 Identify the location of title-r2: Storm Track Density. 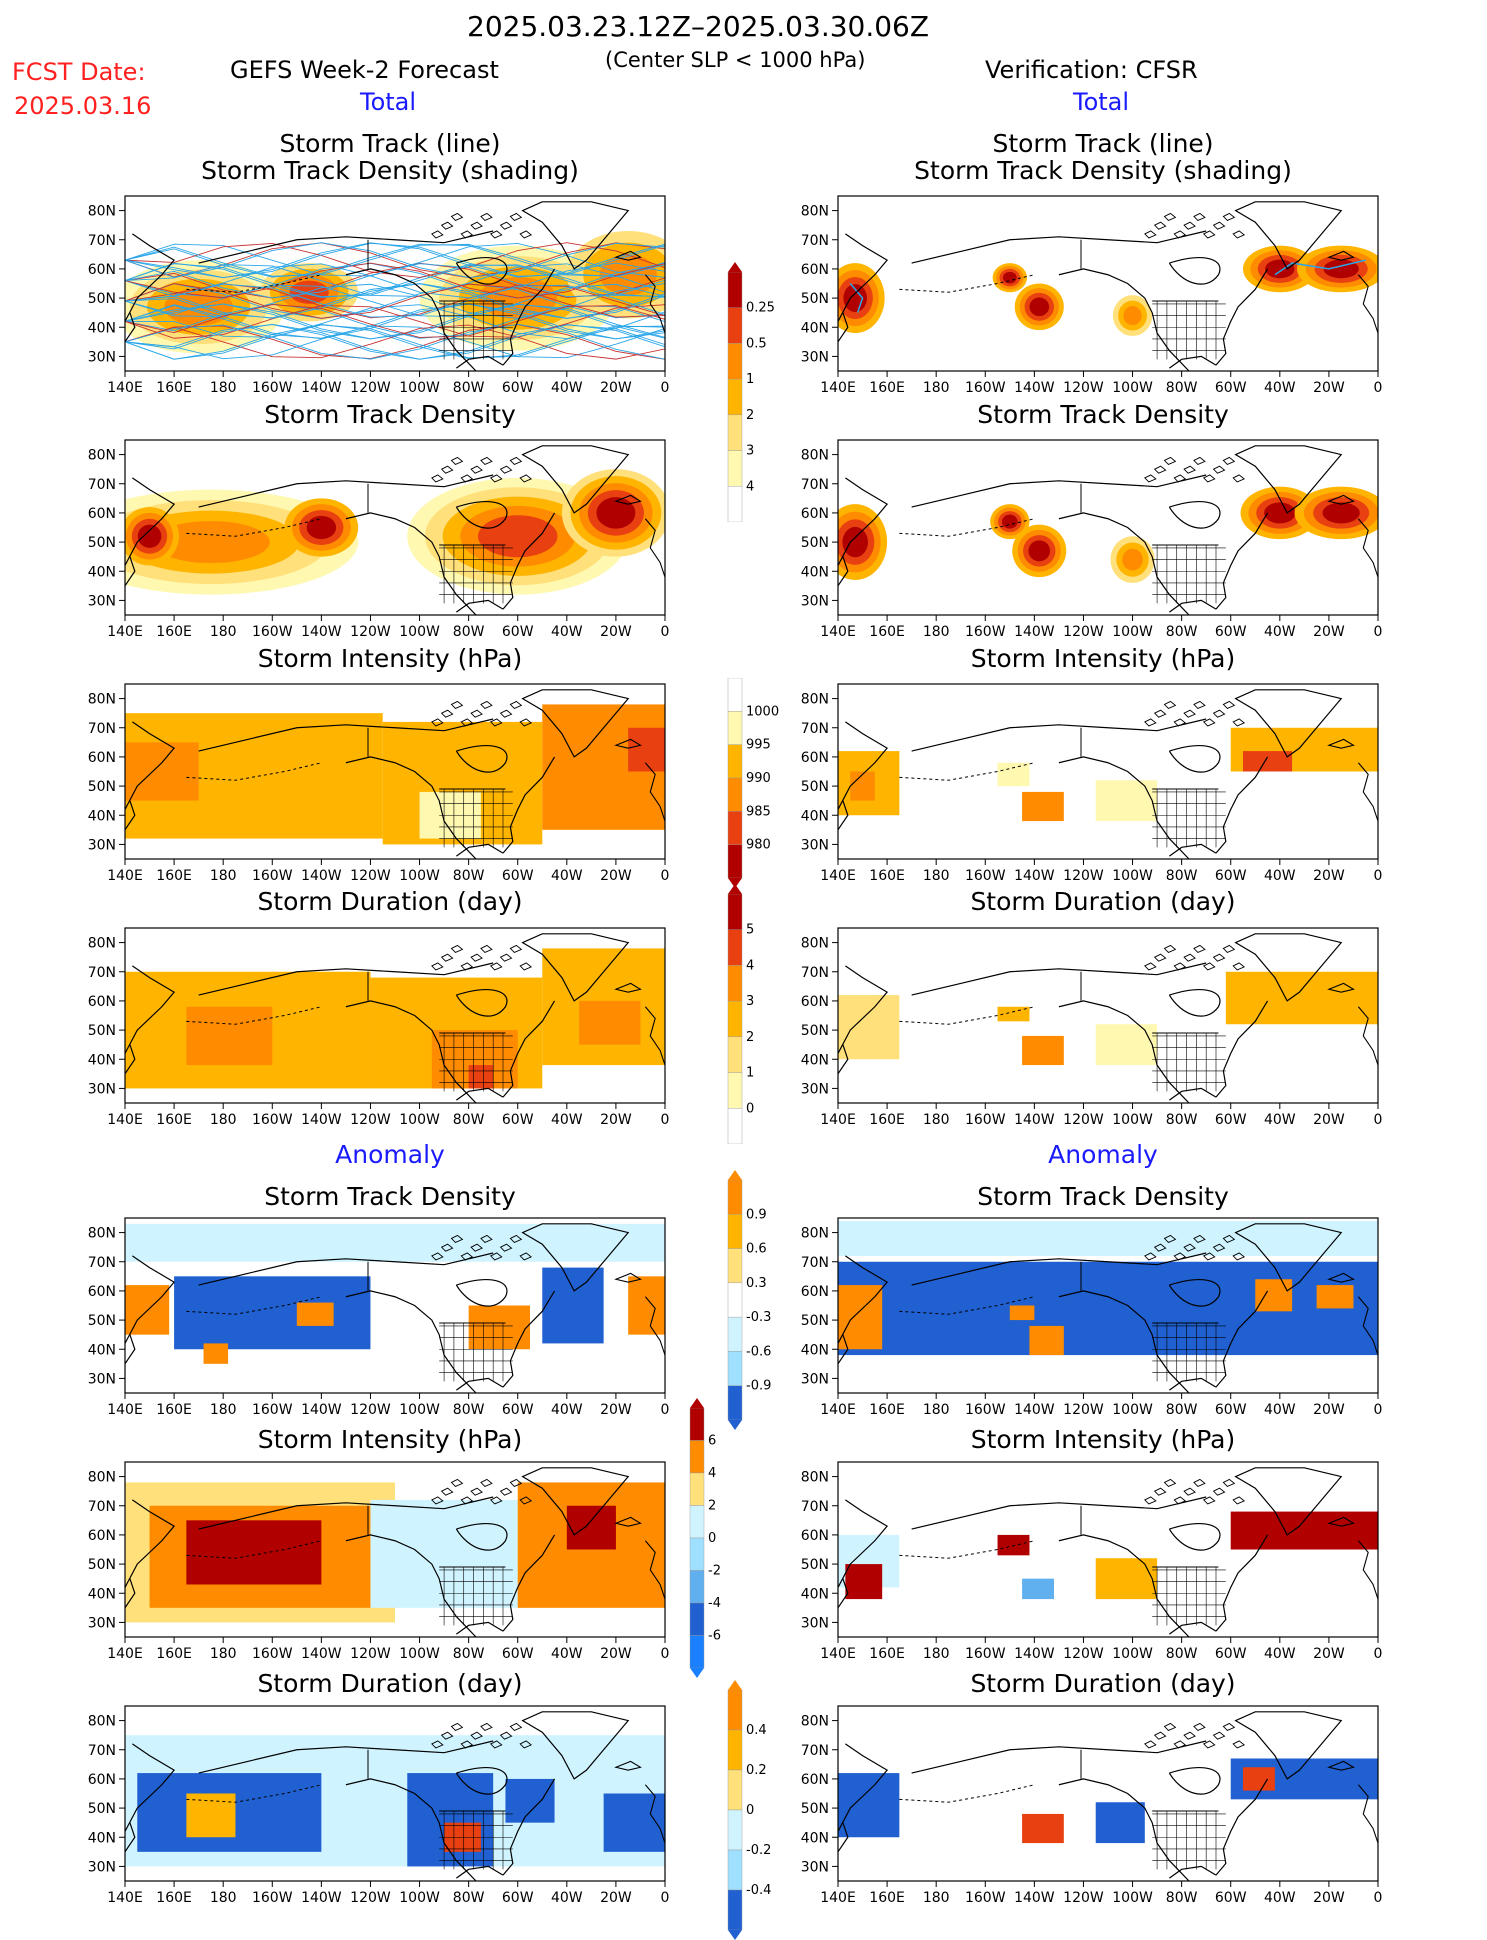
(1103, 414).